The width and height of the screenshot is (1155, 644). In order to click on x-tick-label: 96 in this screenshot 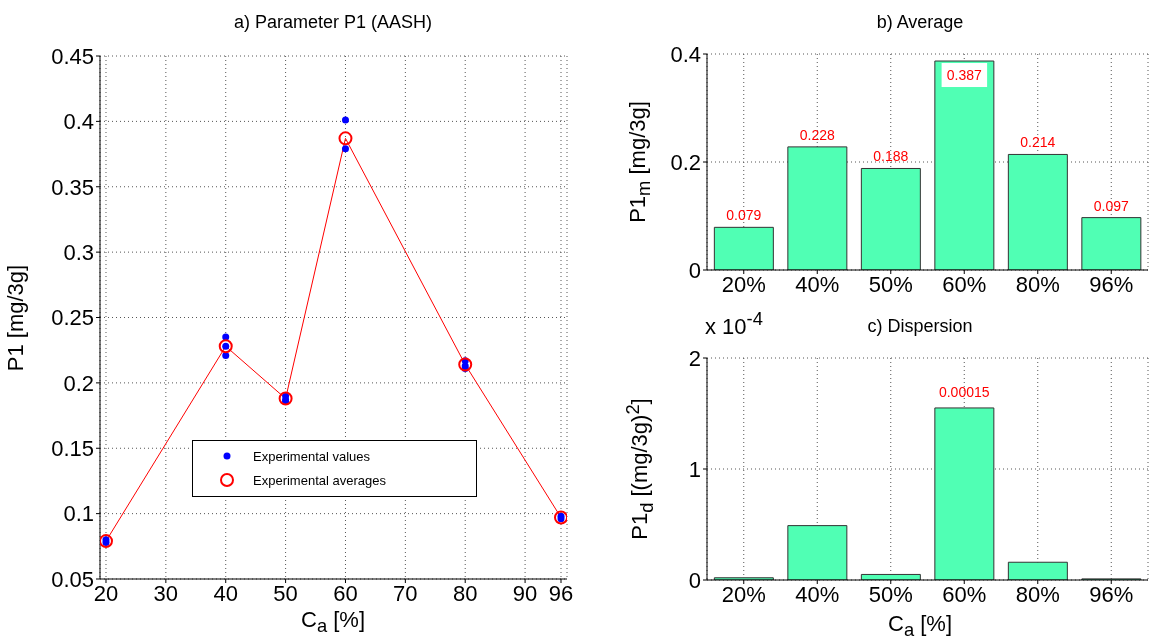, I will do `click(561, 593)`.